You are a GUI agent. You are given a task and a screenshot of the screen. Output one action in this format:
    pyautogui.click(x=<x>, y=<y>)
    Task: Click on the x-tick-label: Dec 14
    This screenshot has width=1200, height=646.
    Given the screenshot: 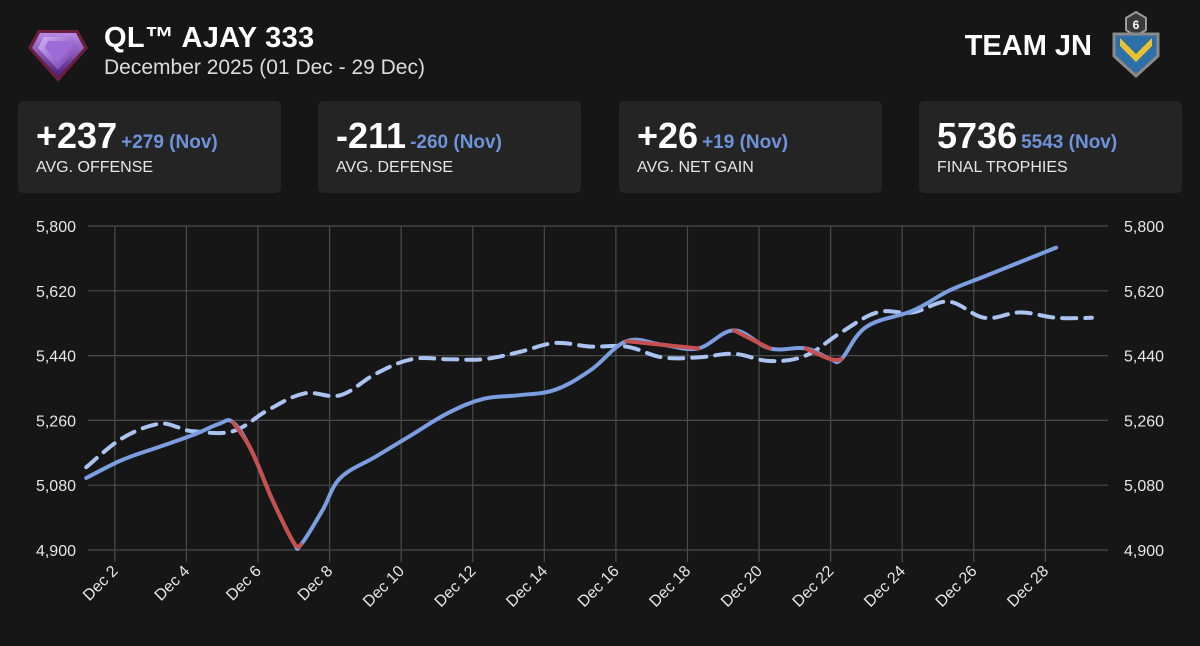 What is the action you would take?
    pyautogui.click(x=527, y=587)
    